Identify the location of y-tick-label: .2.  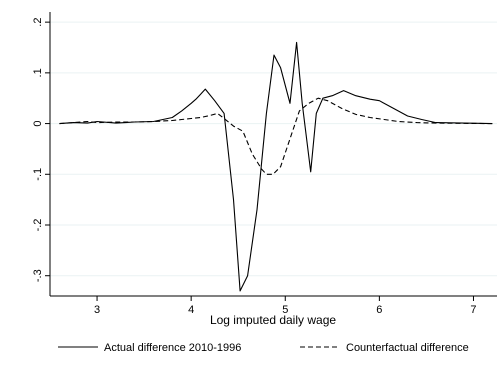
(38, 22).